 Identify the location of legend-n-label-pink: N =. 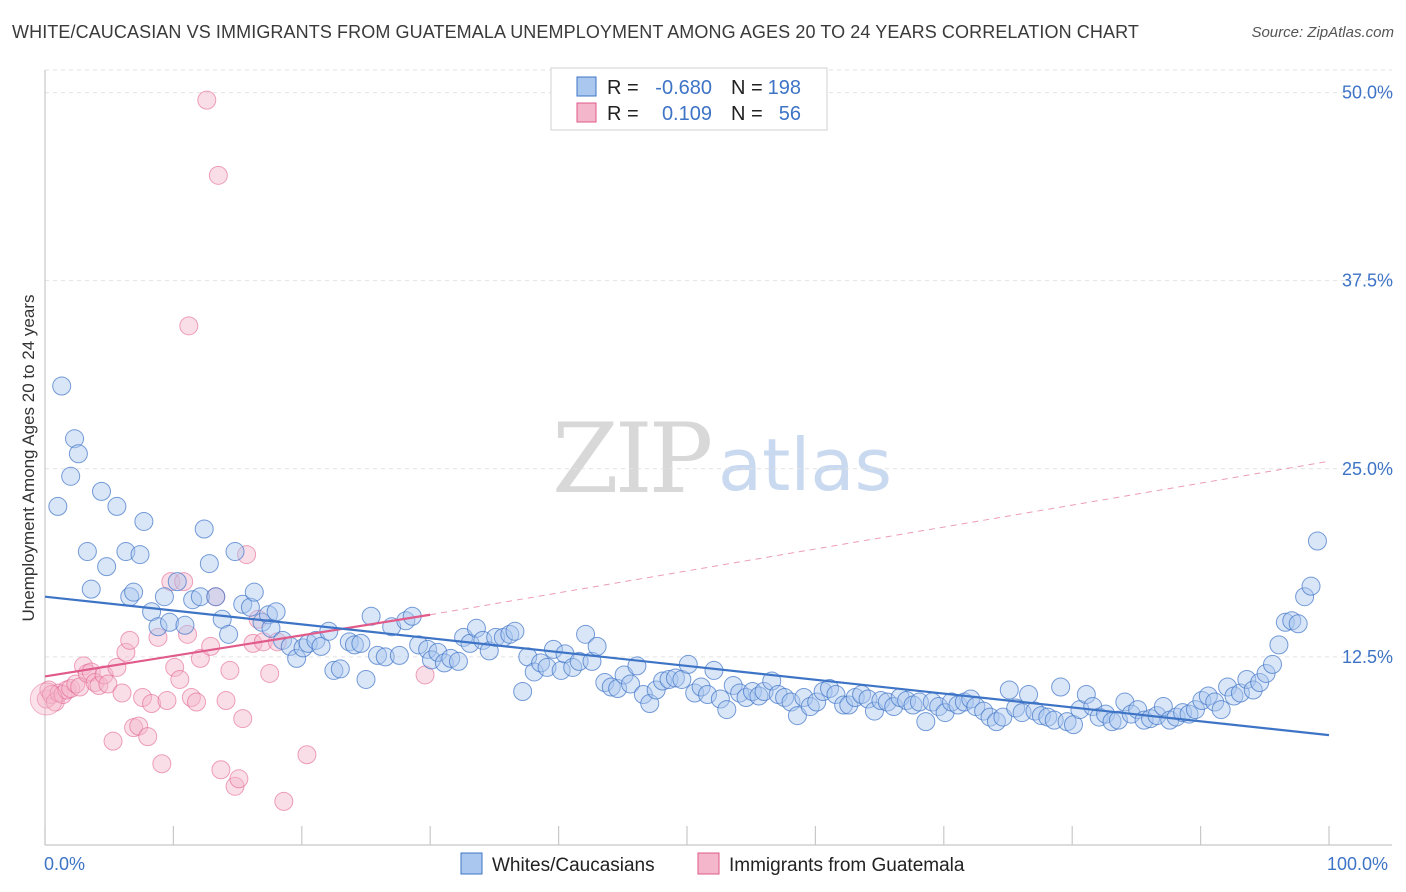
(747, 114).